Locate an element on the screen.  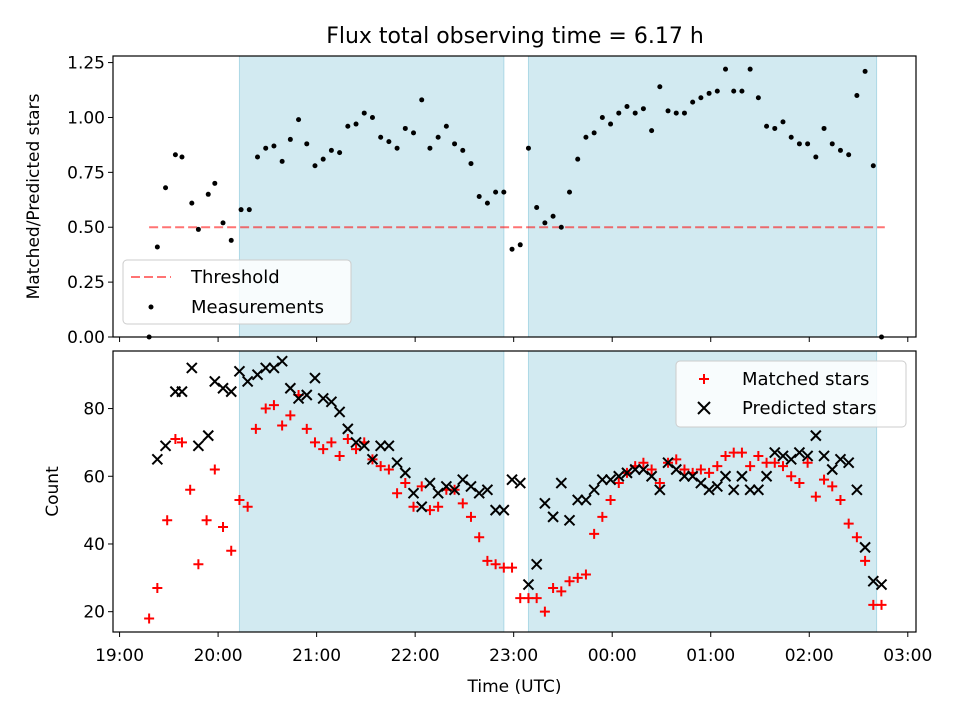
y-tick-label: 1.00 is located at coordinates (86, 118).